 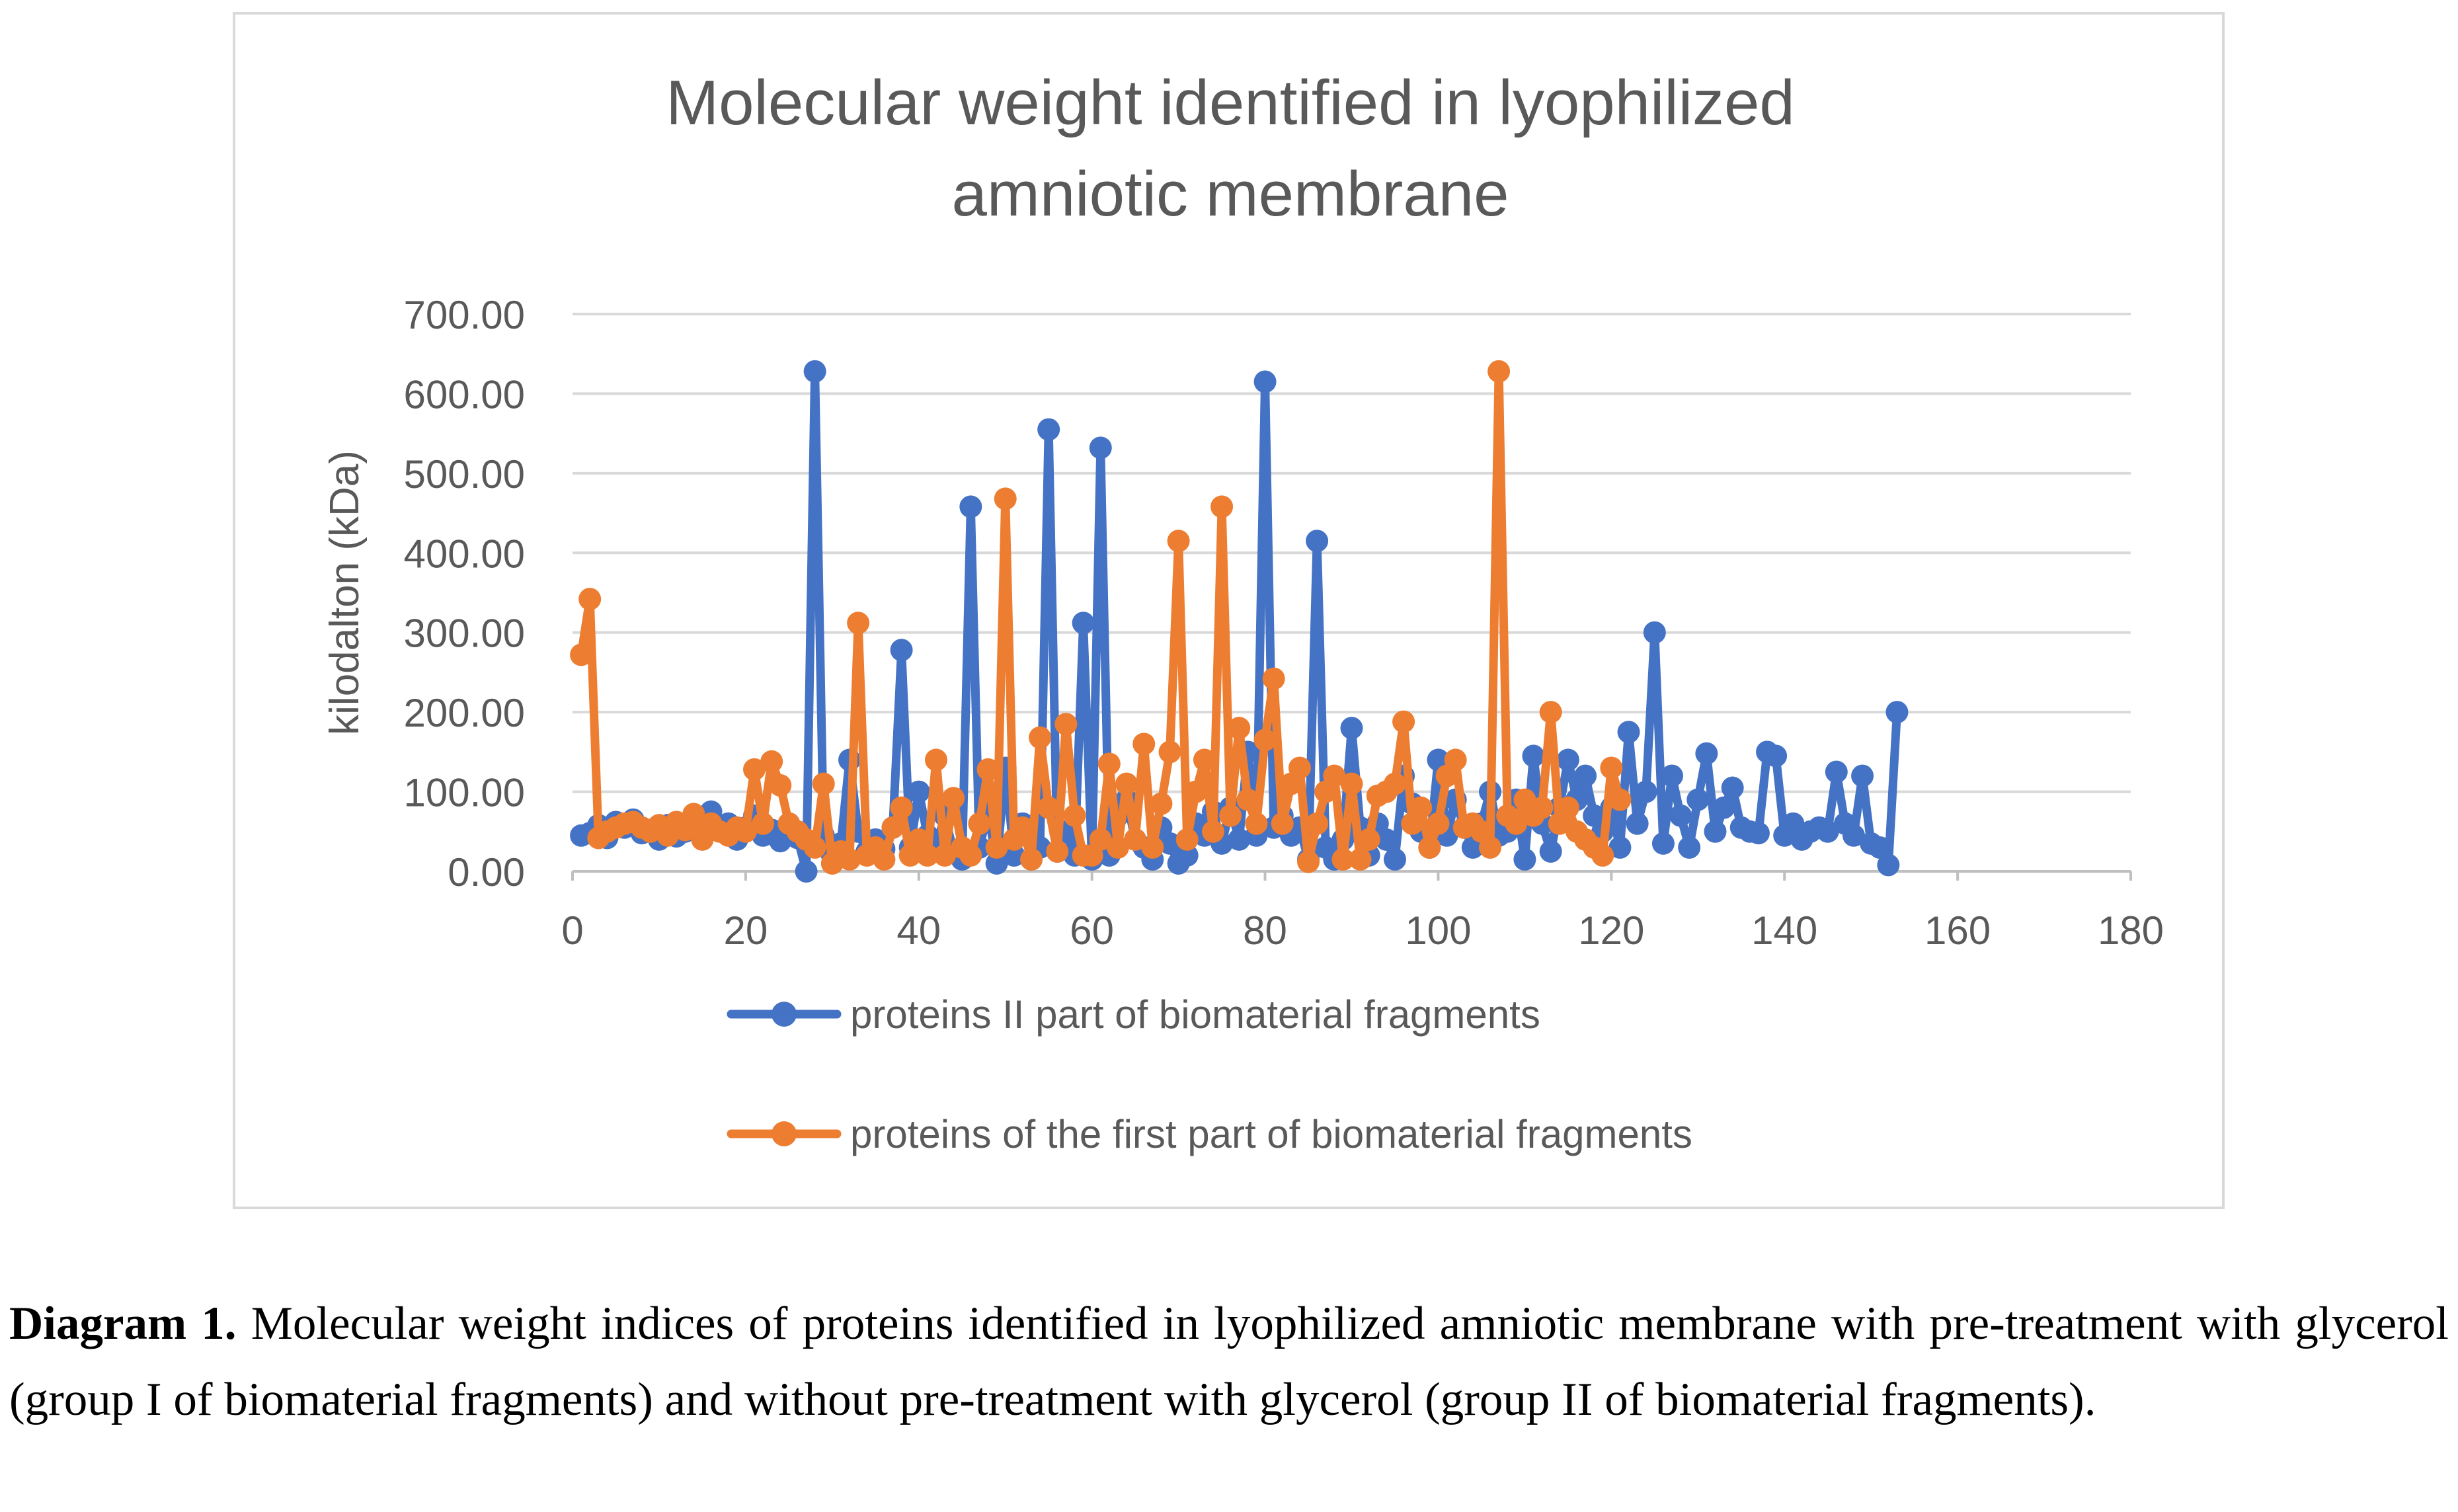 What do you see at coordinates (1230, 194) in the screenshot?
I see `chart-title-line: amniotic membrane` at bounding box center [1230, 194].